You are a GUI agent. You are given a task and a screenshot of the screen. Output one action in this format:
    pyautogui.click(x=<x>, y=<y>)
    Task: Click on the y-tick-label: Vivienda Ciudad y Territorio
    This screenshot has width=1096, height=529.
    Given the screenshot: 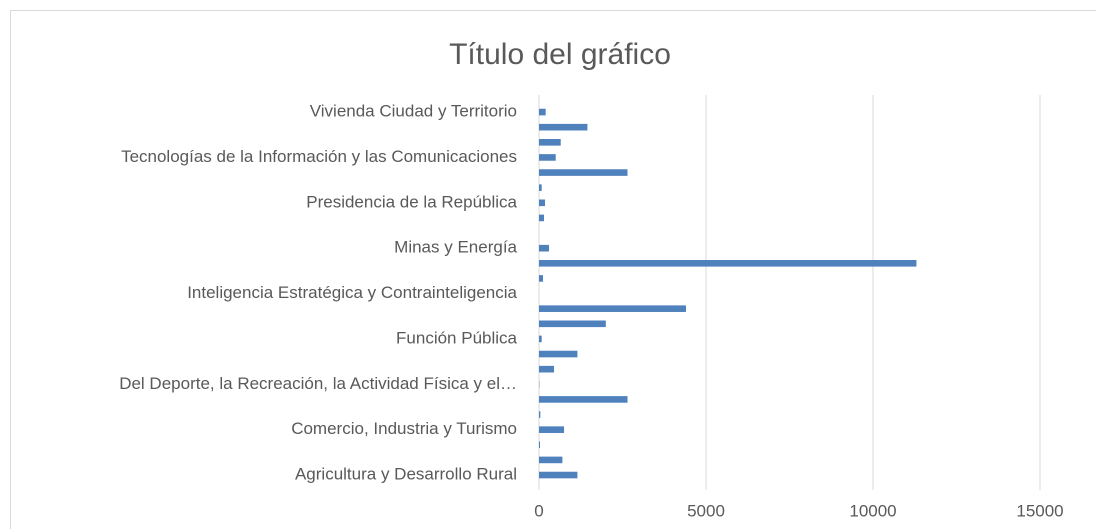 What is the action you would take?
    pyautogui.click(x=413, y=111)
    